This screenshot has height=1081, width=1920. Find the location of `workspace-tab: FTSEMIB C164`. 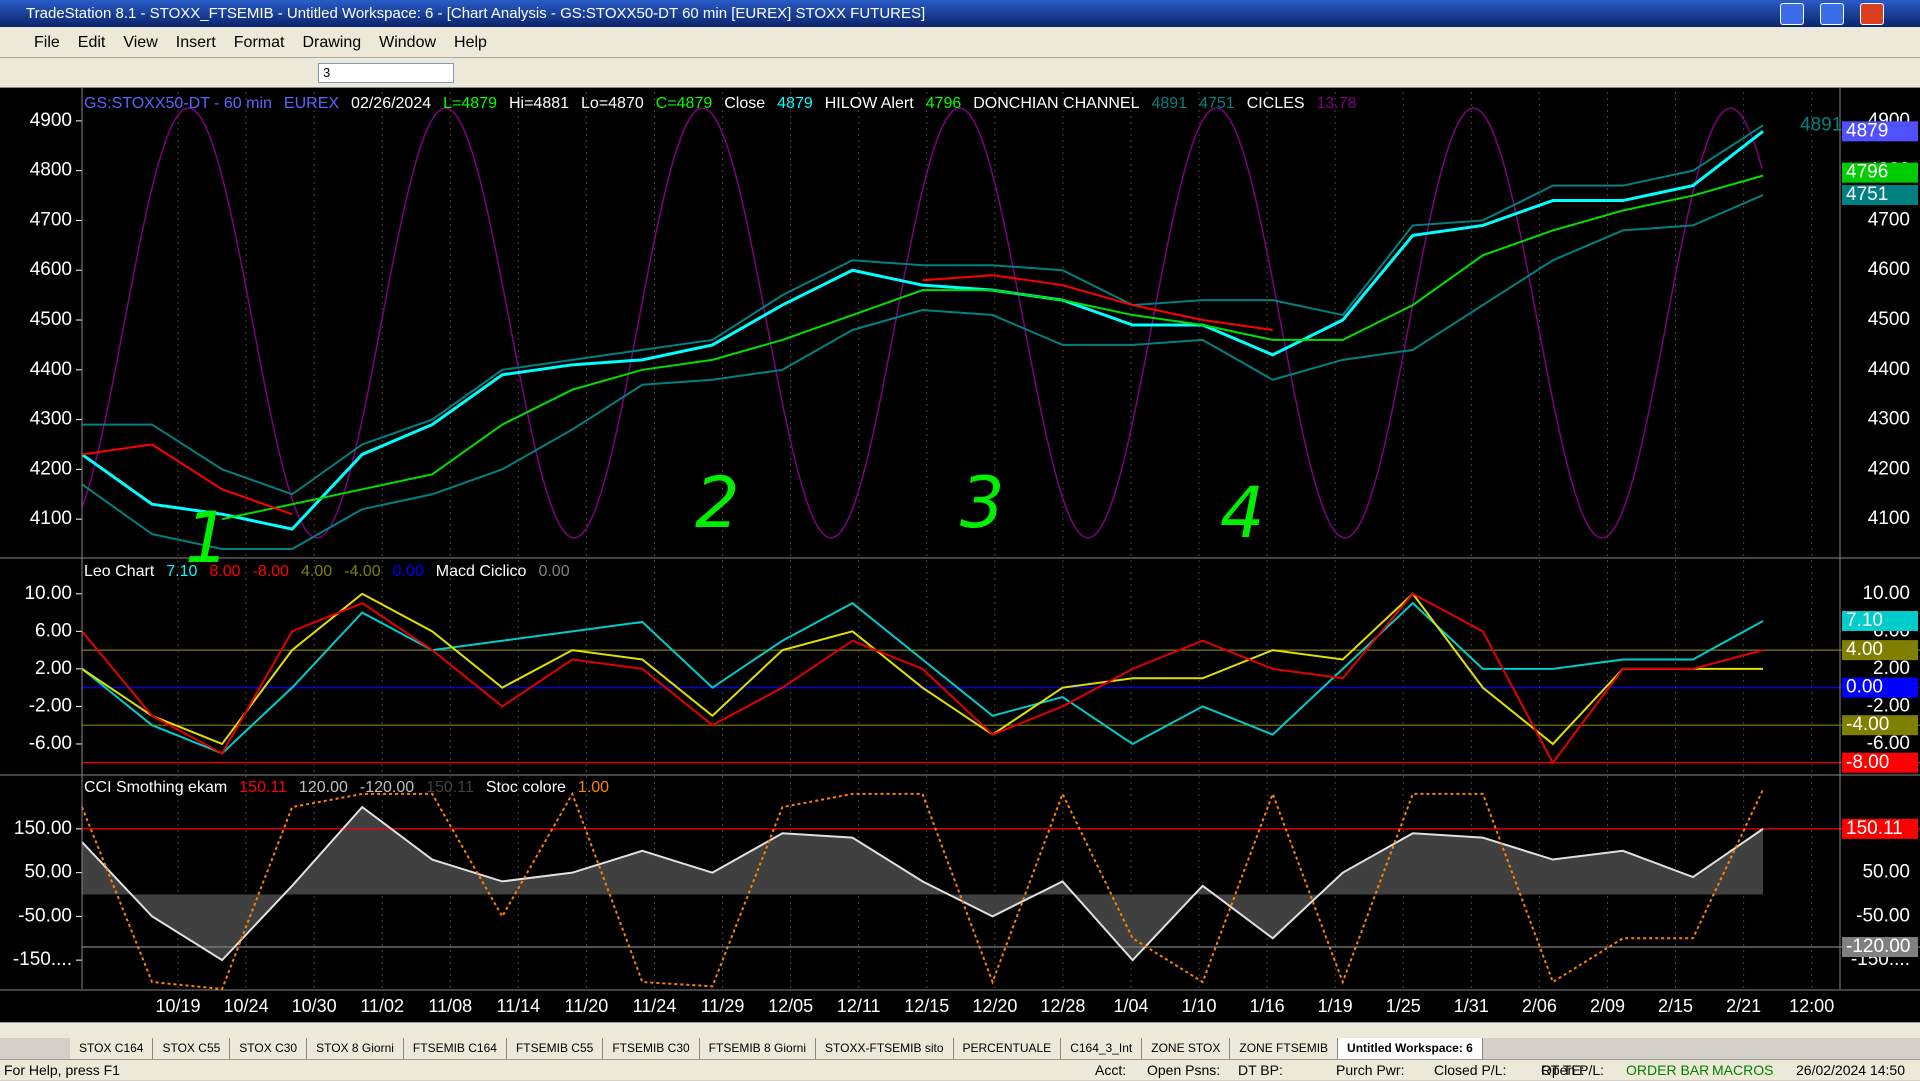

workspace-tab: FTSEMIB C164 is located at coordinates (455, 1048).